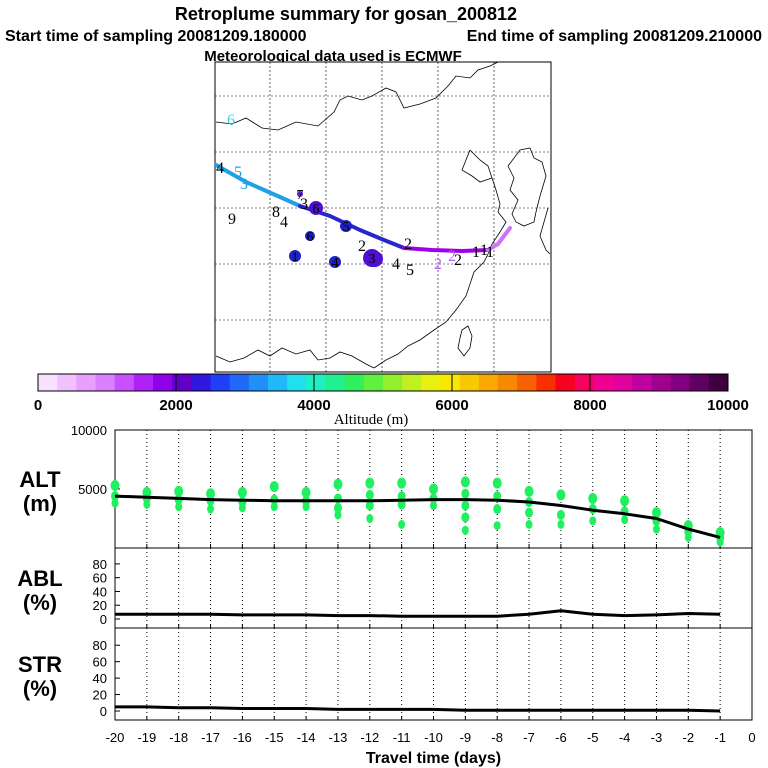 The image size is (768, 768). What do you see at coordinates (402, 737) in the screenshot?
I see `x-tick-label: -11` at bounding box center [402, 737].